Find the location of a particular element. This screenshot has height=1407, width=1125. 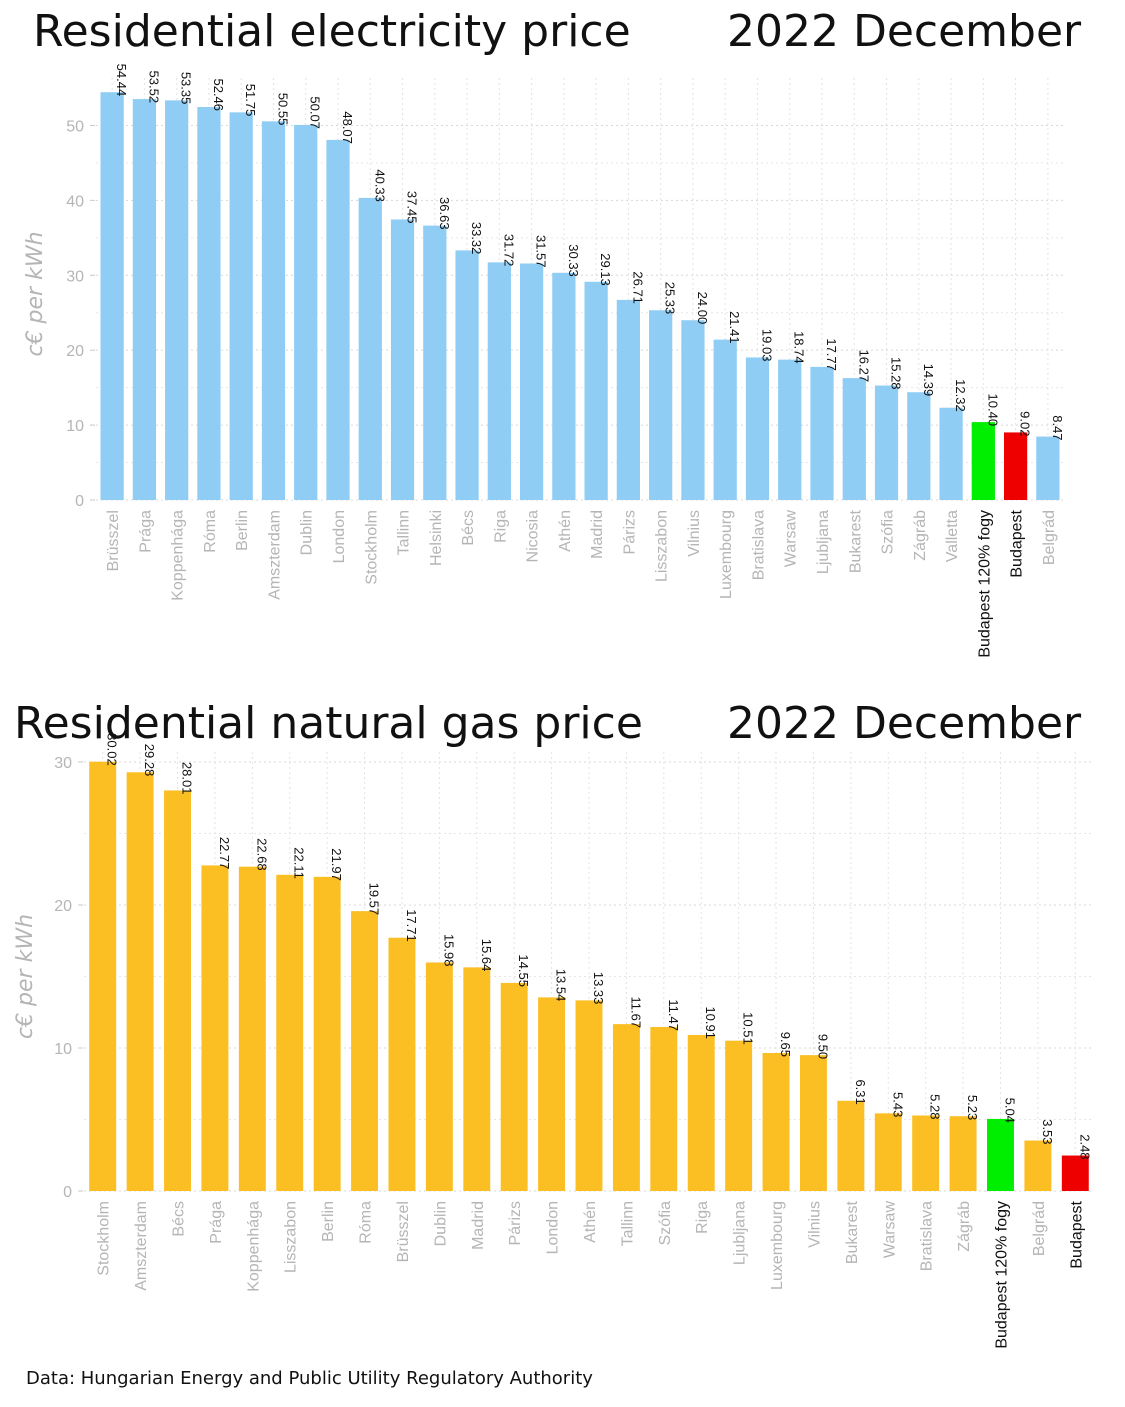

y-tick-label: 10 is located at coordinates (63, 1049).